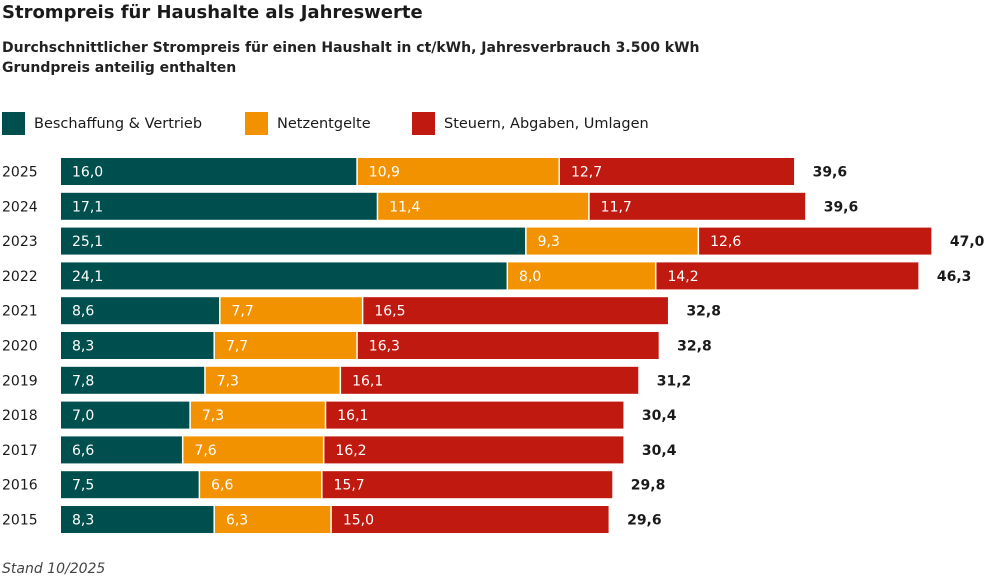 This screenshot has height=580, width=984. Describe the element at coordinates (674, 381) in the screenshot. I see `total-label: 31,2` at that location.